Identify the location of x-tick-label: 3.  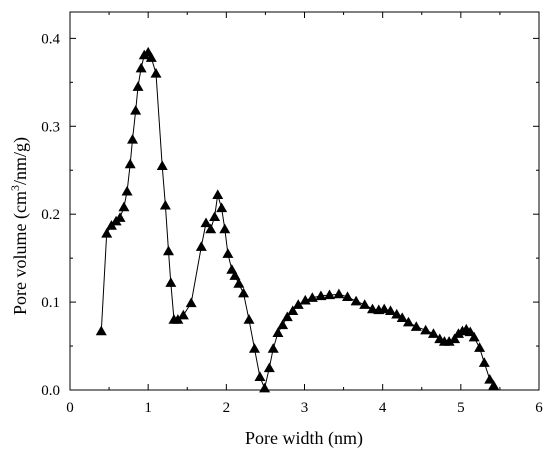
(305, 408).